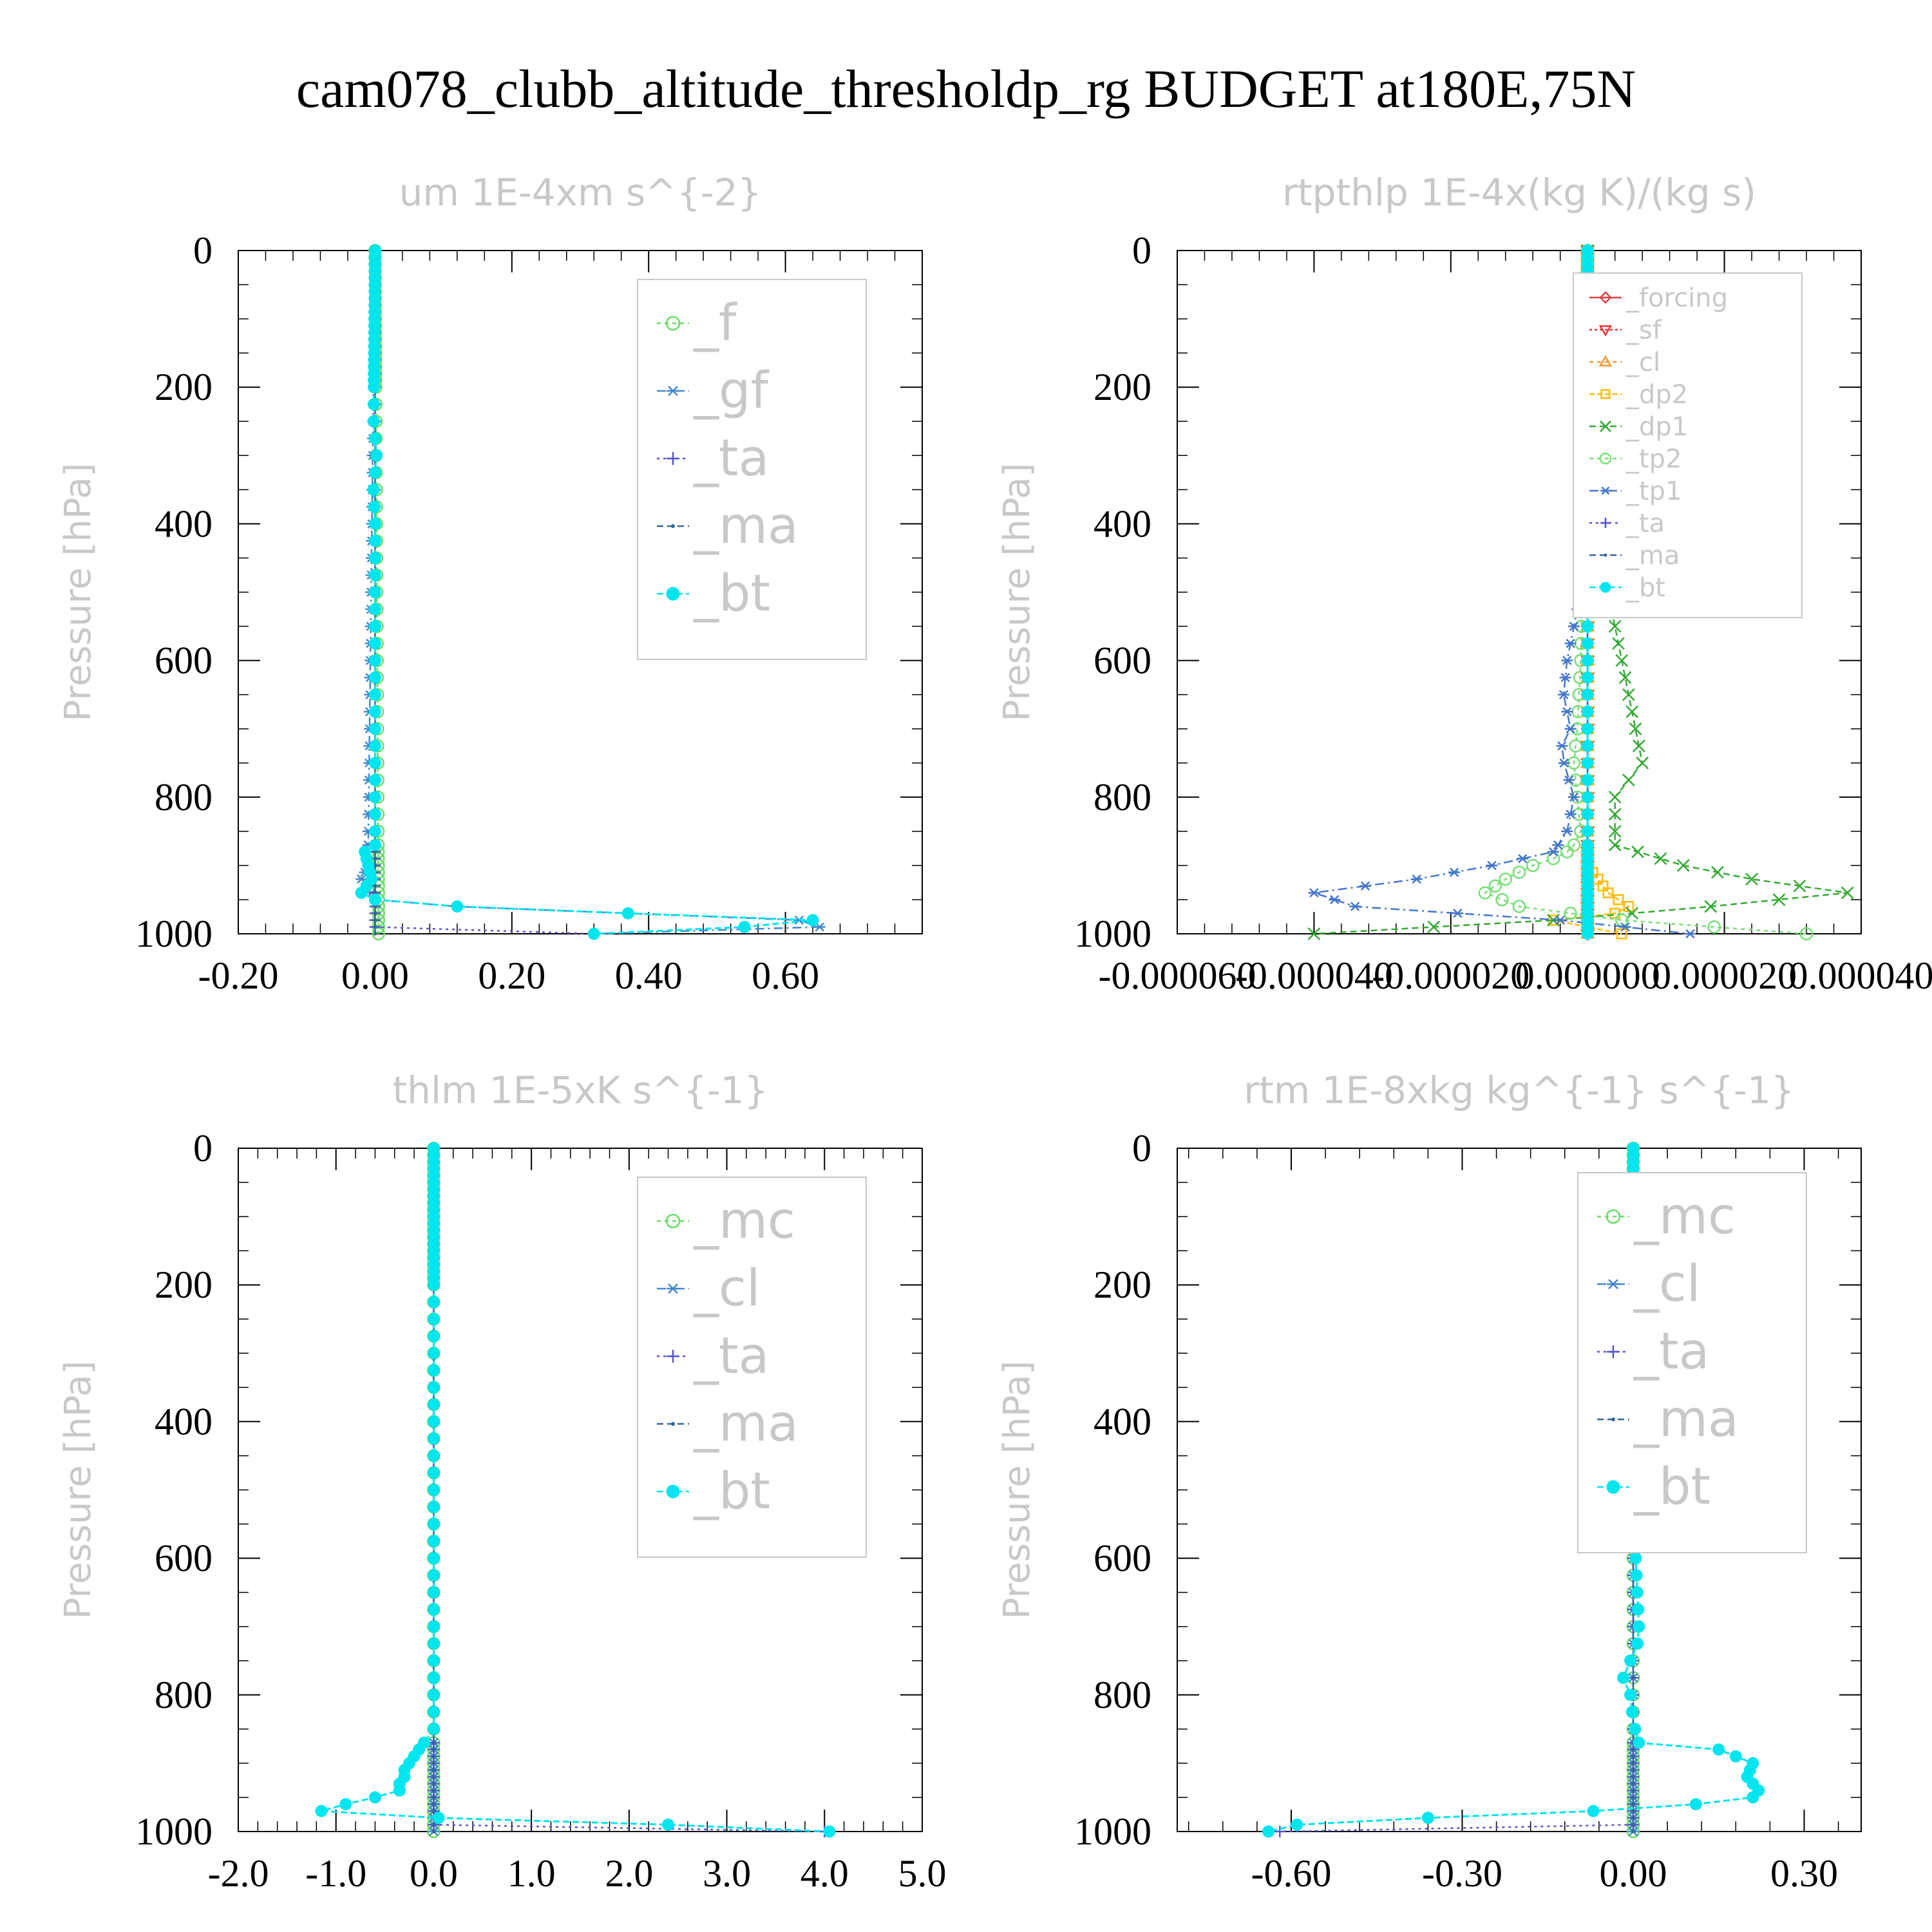 This screenshot has width=1932, height=1932. Describe the element at coordinates (731, 391) in the screenshot. I see `legend-label-gf: _gf` at that location.